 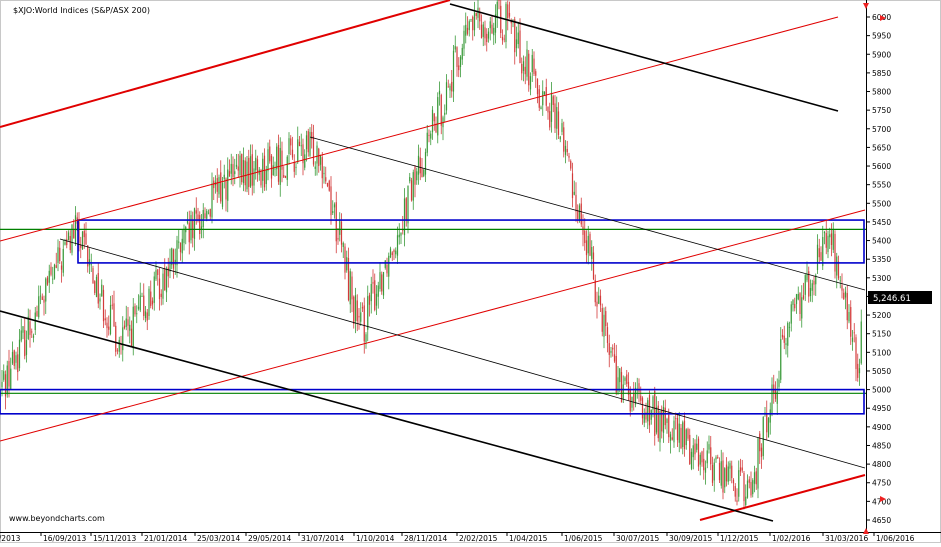 What do you see at coordinates (881, 259) in the screenshot?
I see `y-tick-label: 5350` at bounding box center [881, 259].